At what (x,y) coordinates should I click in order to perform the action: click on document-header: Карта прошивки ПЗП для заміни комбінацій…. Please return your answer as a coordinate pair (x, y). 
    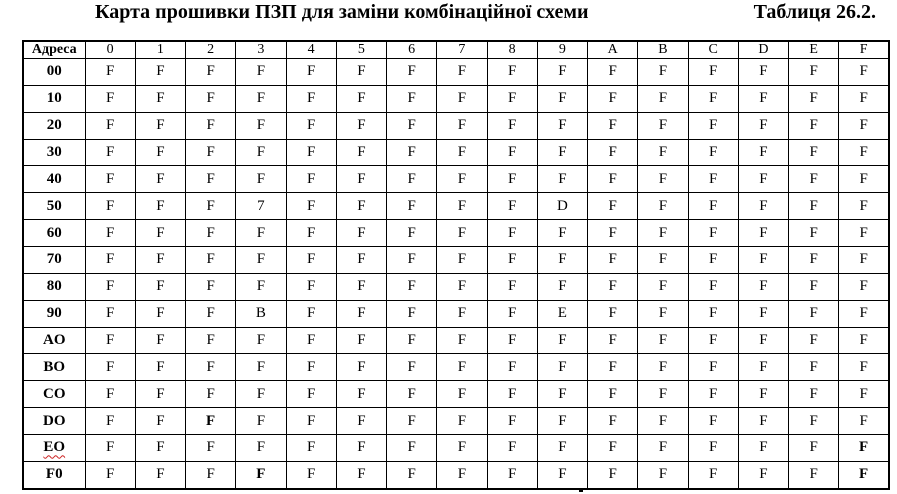
    Looking at the image, I should click on (448, 19).